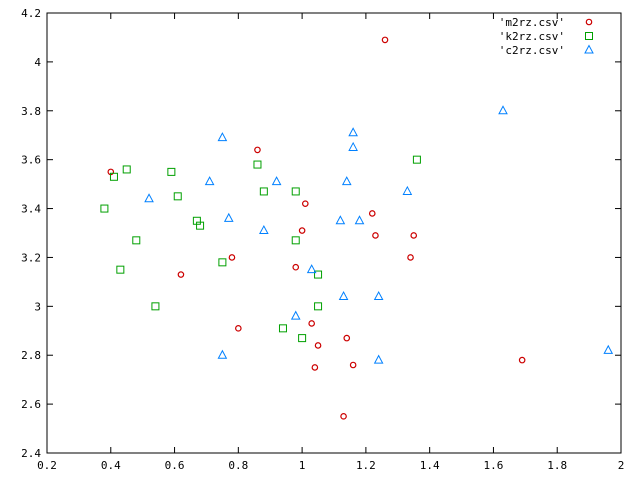  I want to click on x-tick-label: 1.2, so click(366, 465).